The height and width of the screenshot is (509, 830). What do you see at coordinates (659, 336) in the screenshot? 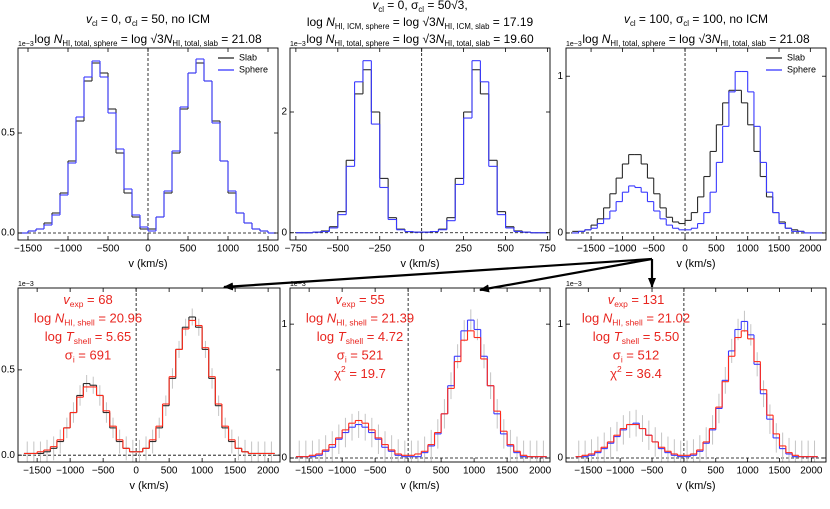
I see `text-run: = 5.50` at bounding box center [659, 336].